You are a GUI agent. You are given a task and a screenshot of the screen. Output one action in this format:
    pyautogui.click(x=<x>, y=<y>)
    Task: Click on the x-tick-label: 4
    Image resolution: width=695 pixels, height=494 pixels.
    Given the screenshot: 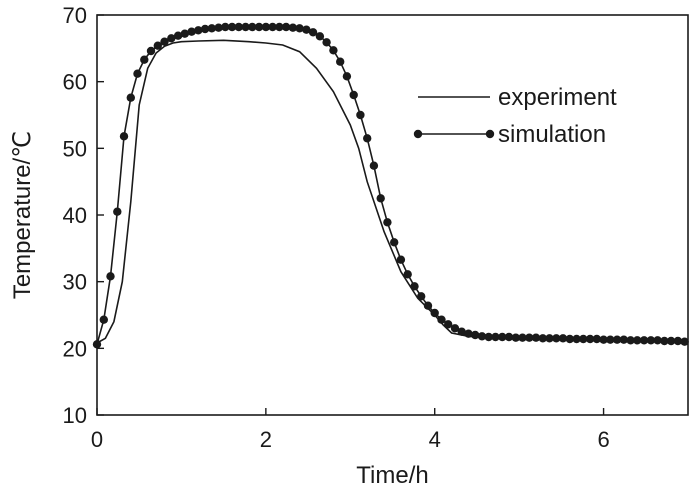 What is the action you would take?
    pyautogui.click(x=435, y=439)
    